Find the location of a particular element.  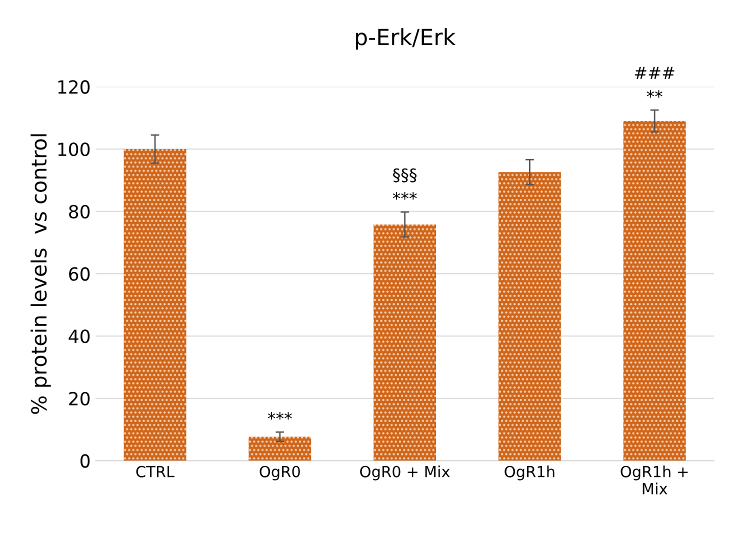

annotation: ### is located at coordinates (654, 72).